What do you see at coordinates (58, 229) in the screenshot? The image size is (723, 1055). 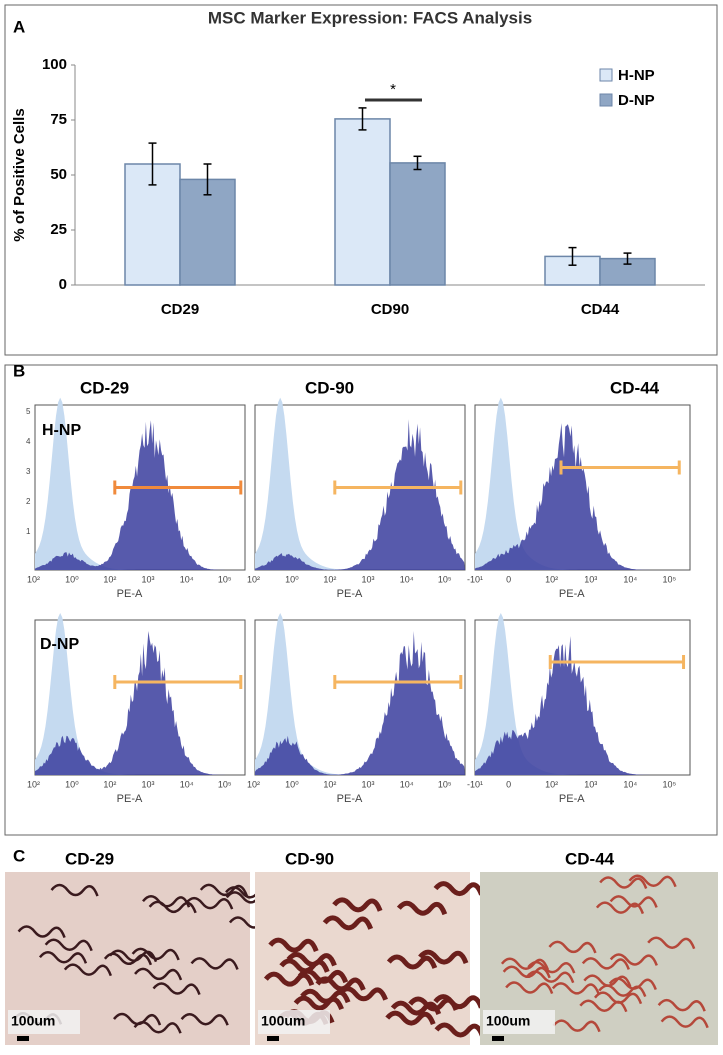 I see `y-tick-label: 25` at bounding box center [58, 229].